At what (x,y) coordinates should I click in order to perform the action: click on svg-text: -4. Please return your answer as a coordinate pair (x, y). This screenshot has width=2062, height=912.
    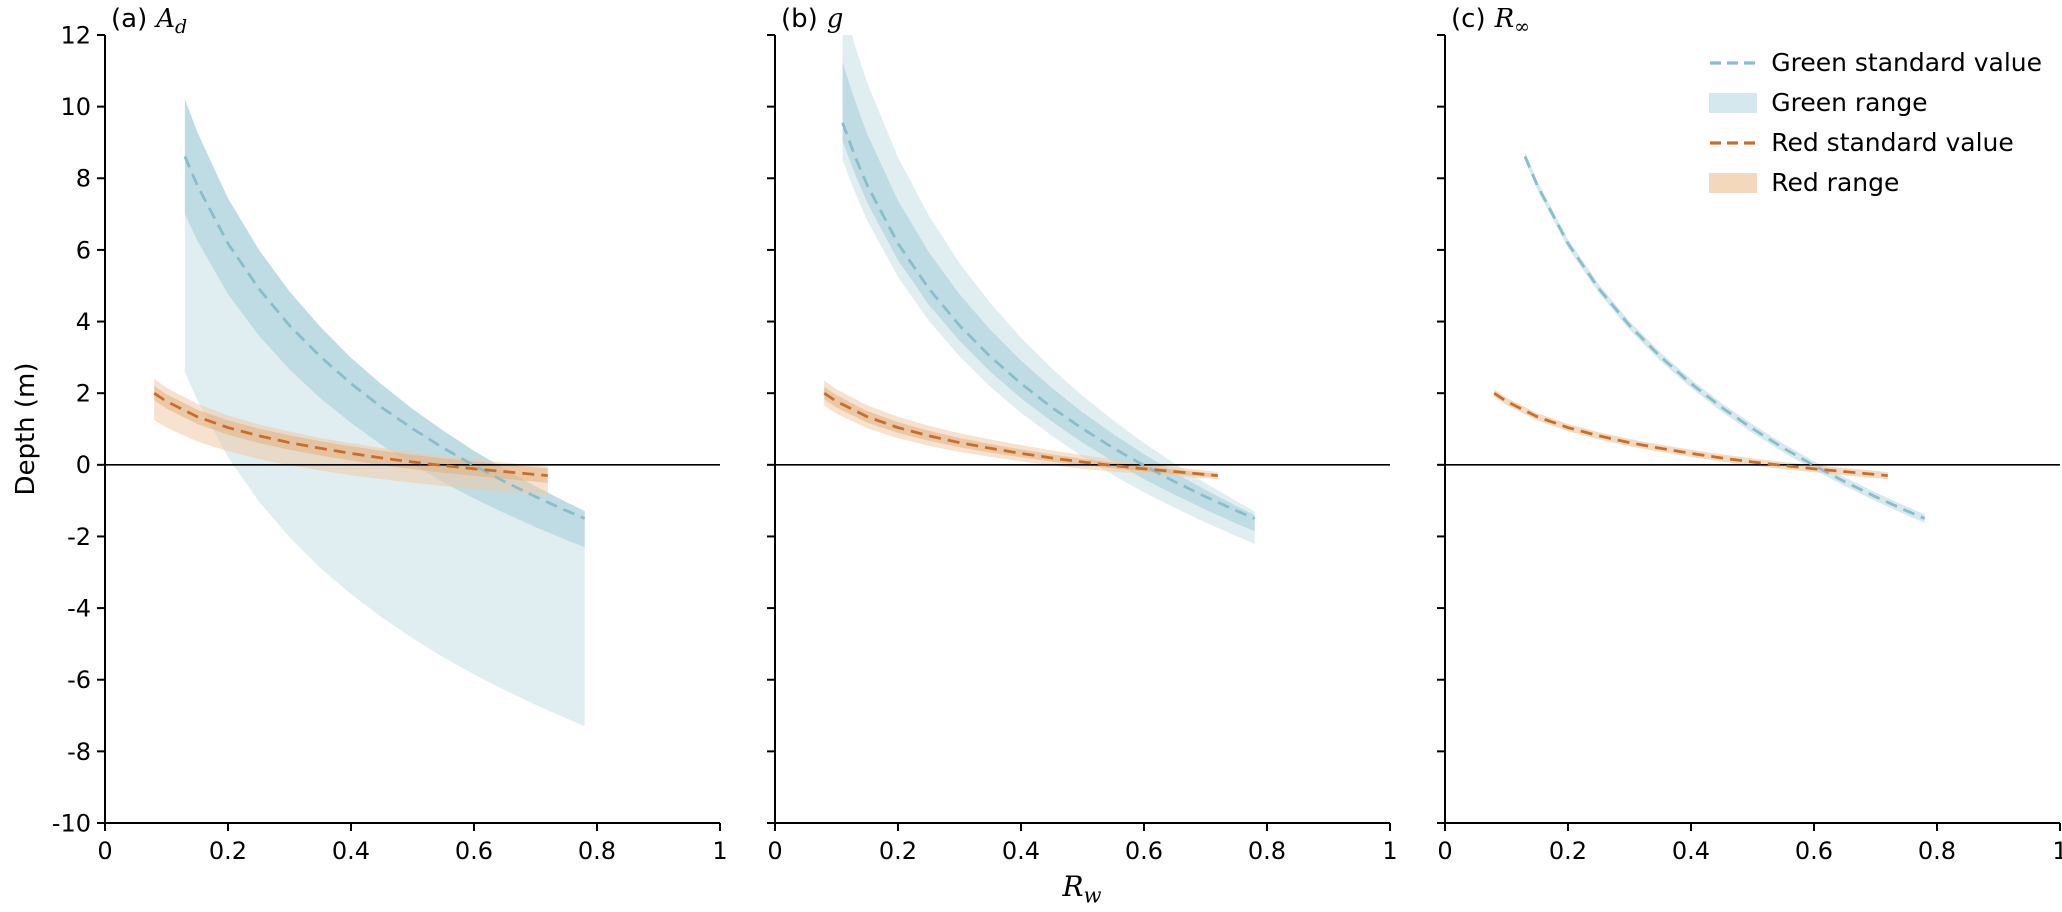
    Looking at the image, I should click on (79, 608).